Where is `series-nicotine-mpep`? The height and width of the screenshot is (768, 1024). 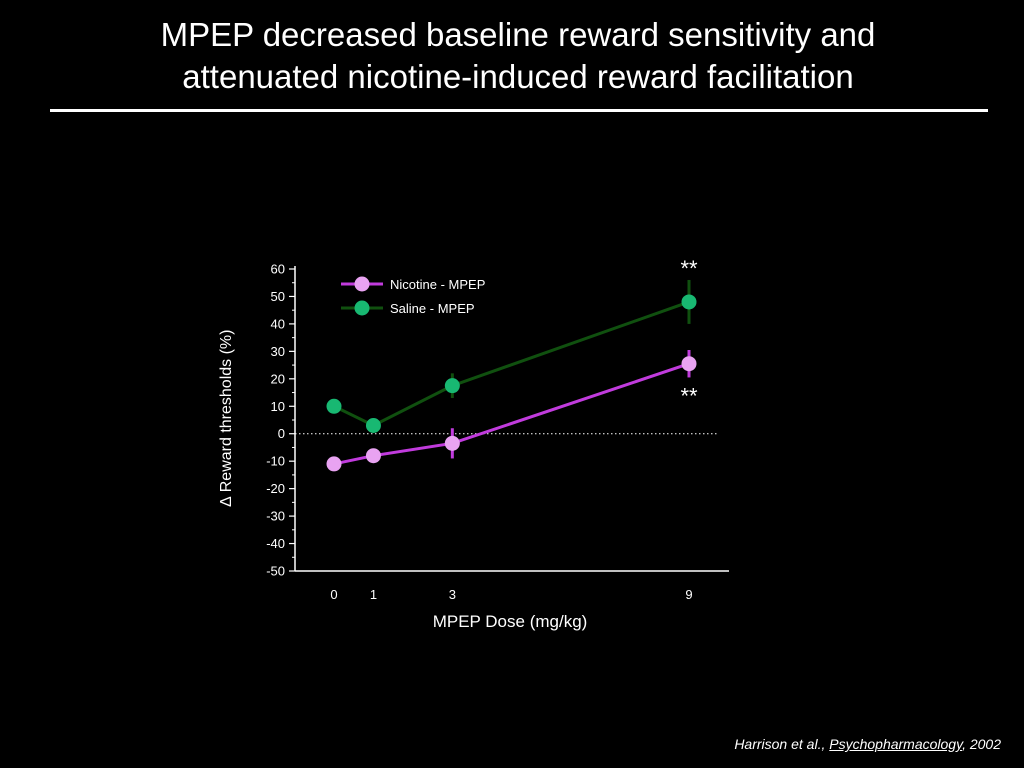 series-nicotine-mpep is located at coordinates (511, 410).